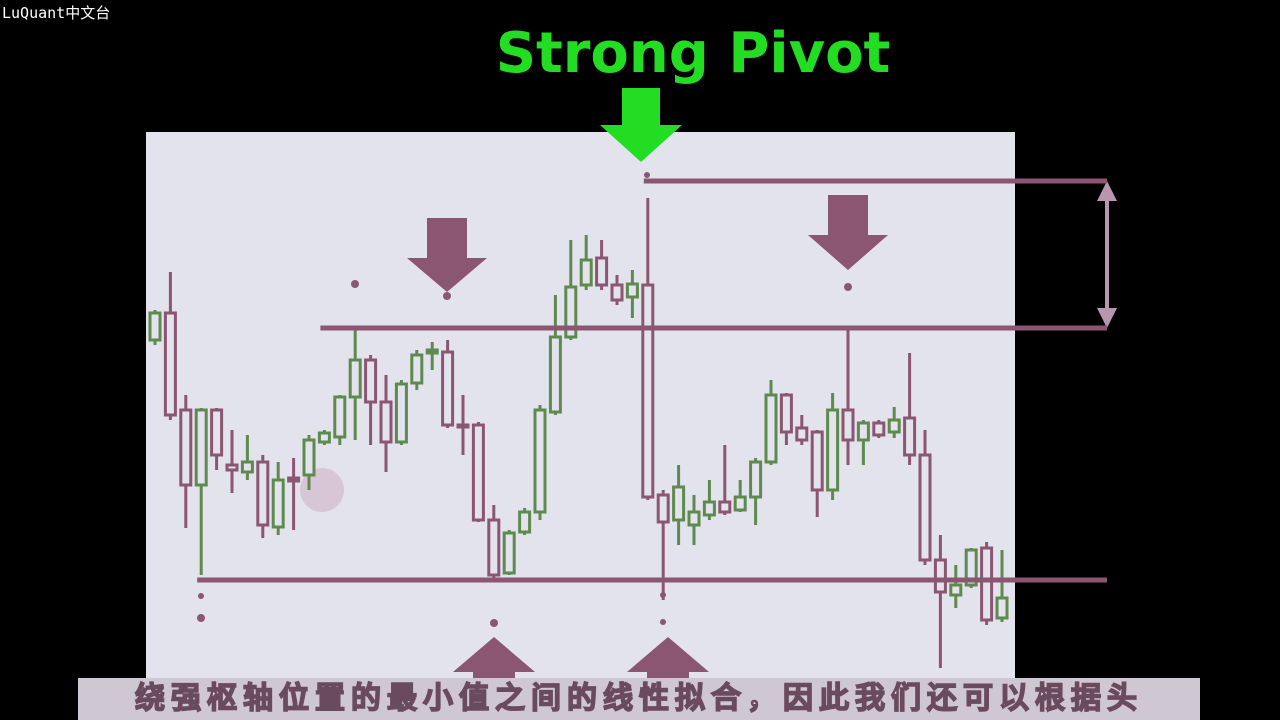  Describe the element at coordinates (56, 13) in the screenshot. I see `watermark: LuQuant中文台` at that location.